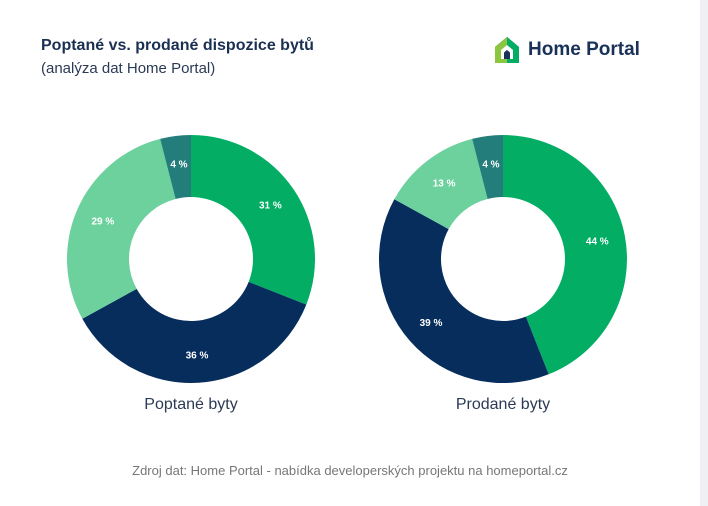  I want to click on donut-1-slice-1-label: 39 %, so click(431, 323).